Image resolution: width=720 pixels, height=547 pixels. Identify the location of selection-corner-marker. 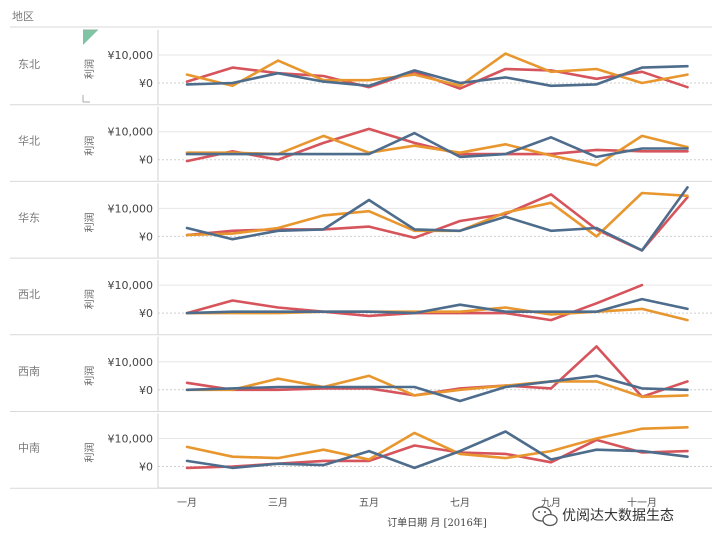
(90, 37).